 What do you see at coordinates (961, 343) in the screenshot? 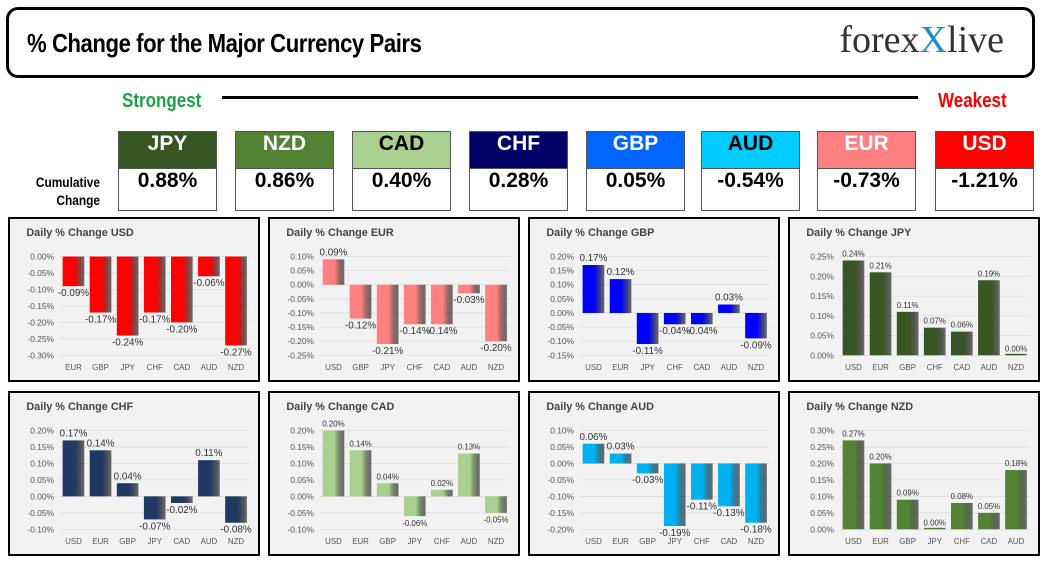
I see `bar-cad` at bounding box center [961, 343].